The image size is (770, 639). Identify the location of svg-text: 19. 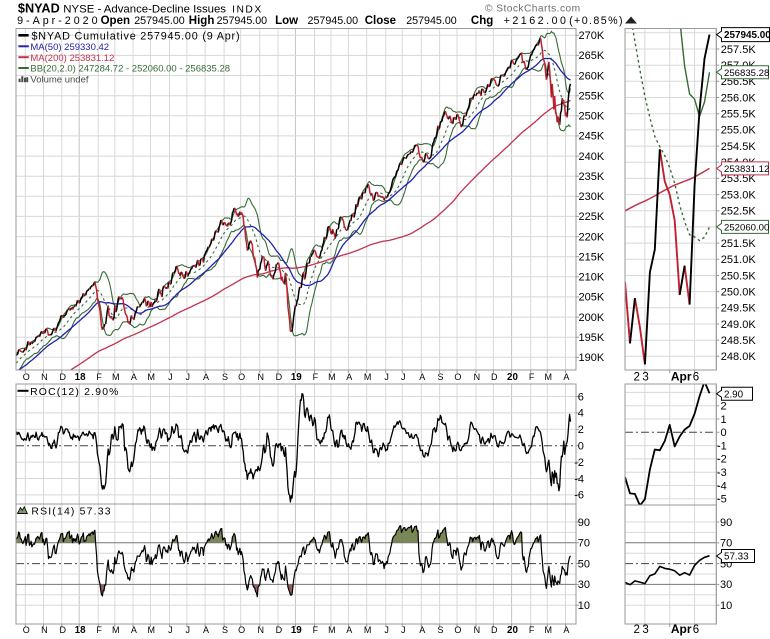
(296, 377).